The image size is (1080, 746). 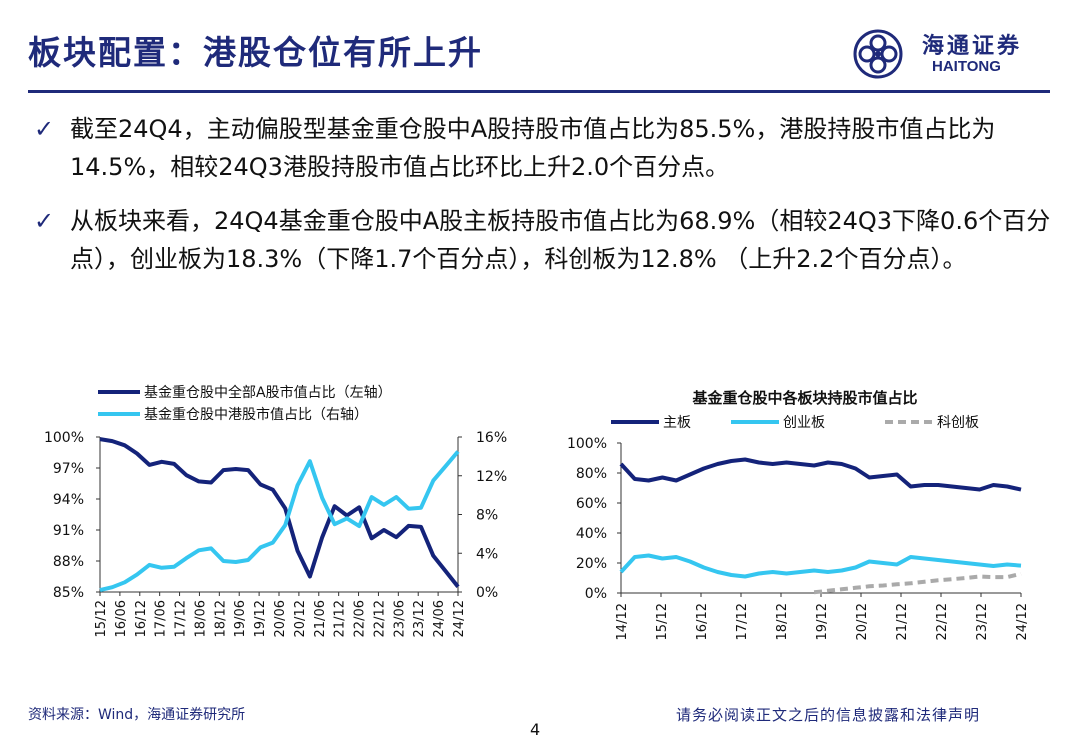 I want to click on legend-label: 科创板, so click(x=958, y=423).